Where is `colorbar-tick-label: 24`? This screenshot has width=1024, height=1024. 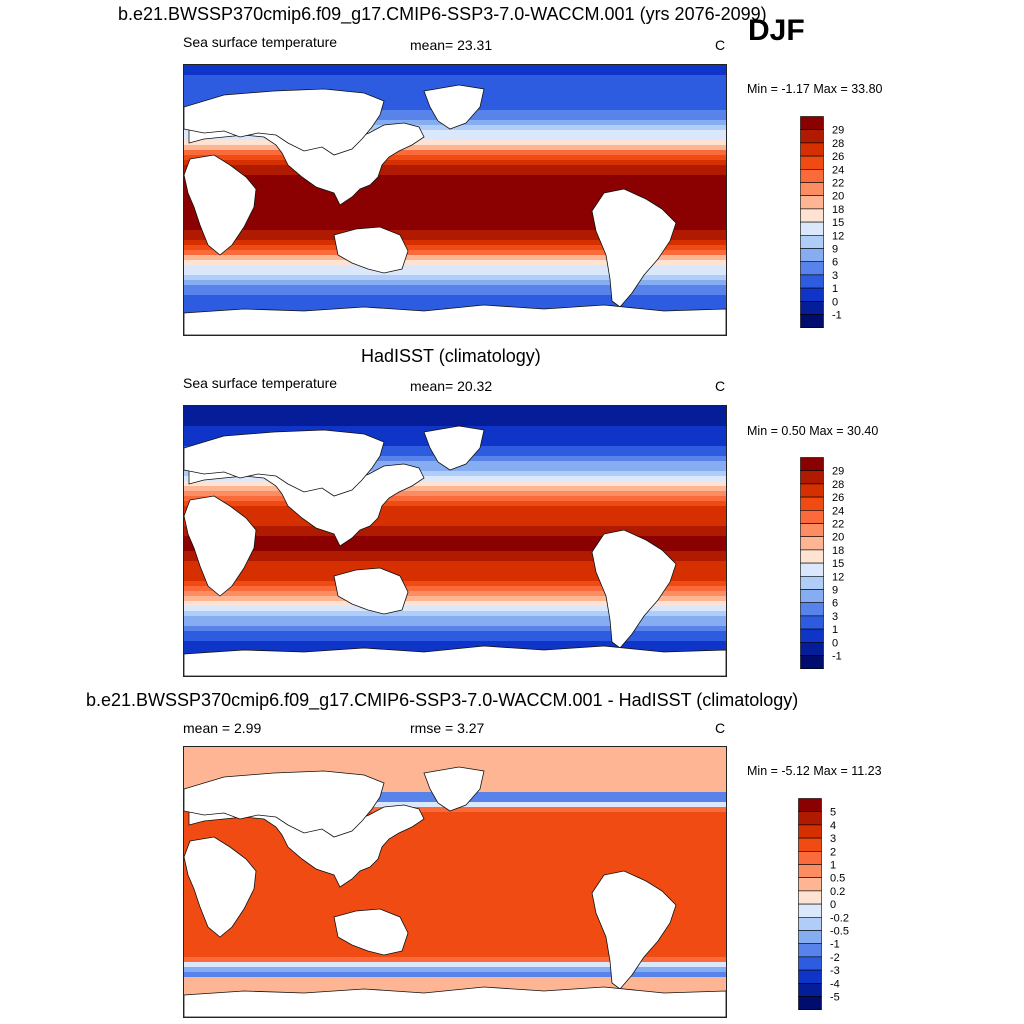
colorbar-tick-label: 24 is located at coordinates (838, 170).